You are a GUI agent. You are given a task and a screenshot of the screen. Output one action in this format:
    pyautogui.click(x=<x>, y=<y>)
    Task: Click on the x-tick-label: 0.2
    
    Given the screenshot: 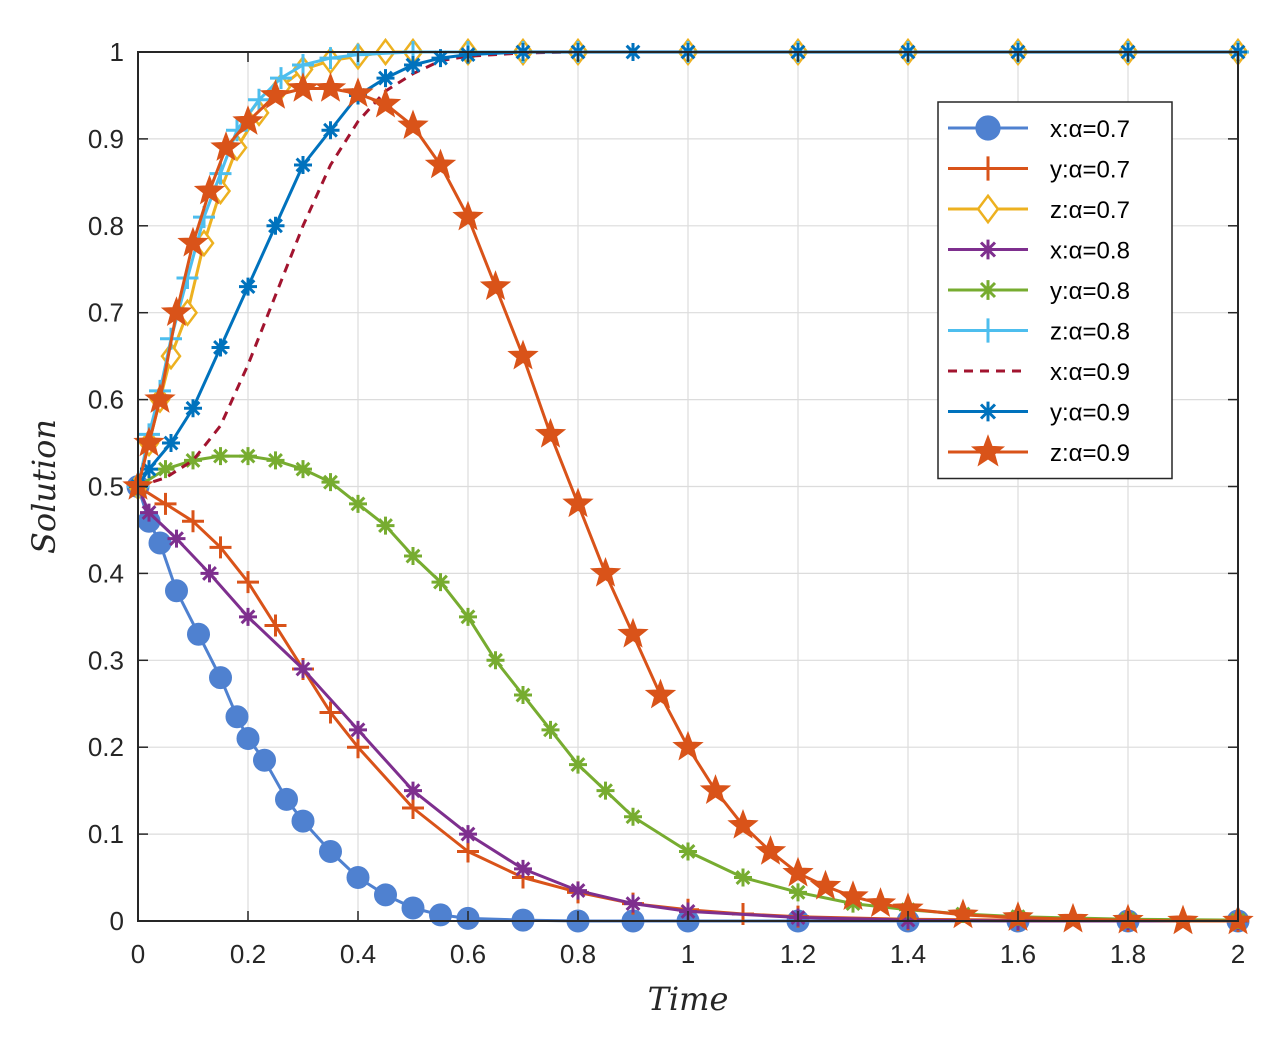 What is the action you would take?
    pyautogui.click(x=248, y=954)
    